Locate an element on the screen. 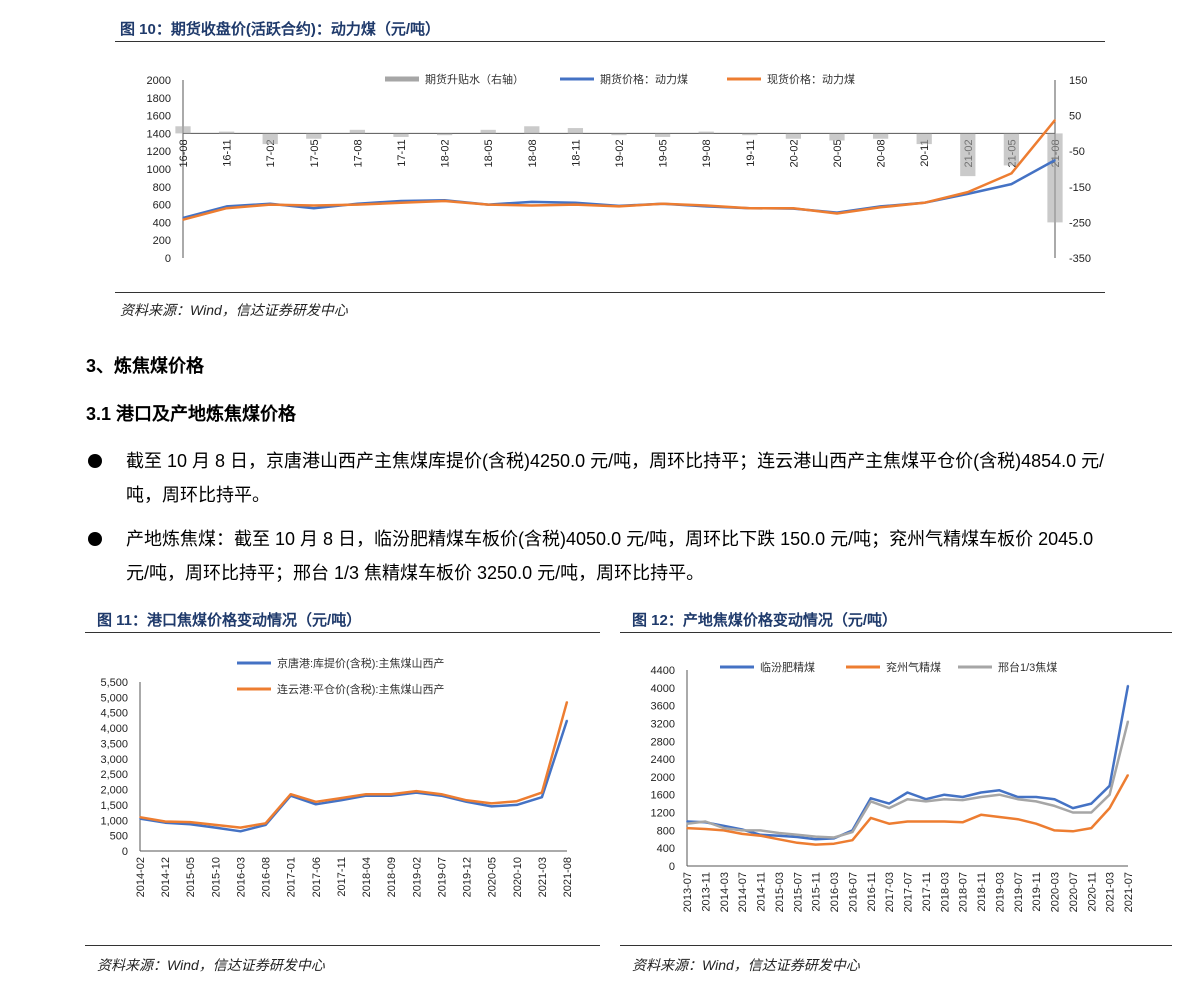 The width and height of the screenshot is (1191, 993). y-tick-label: 2800 is located at coordinates (663, 742).